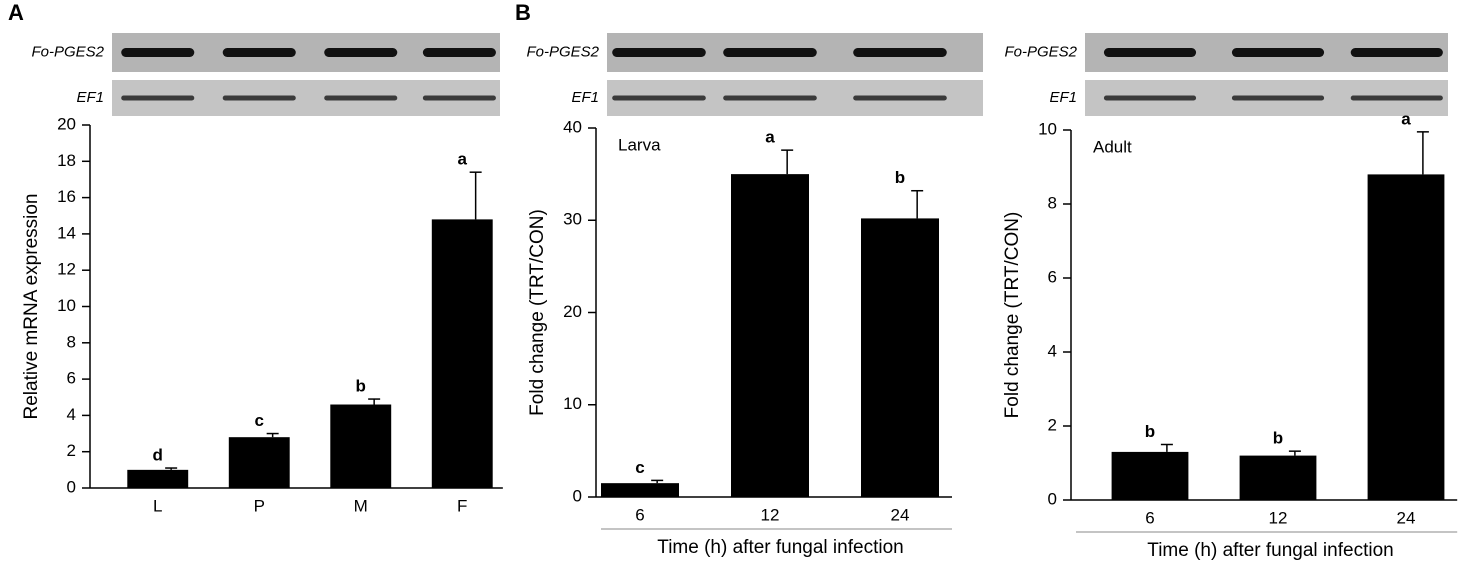 The height and width of the screenshot is (570, 1471). I want to click on y-tick-label: 16, so click(66, 196).